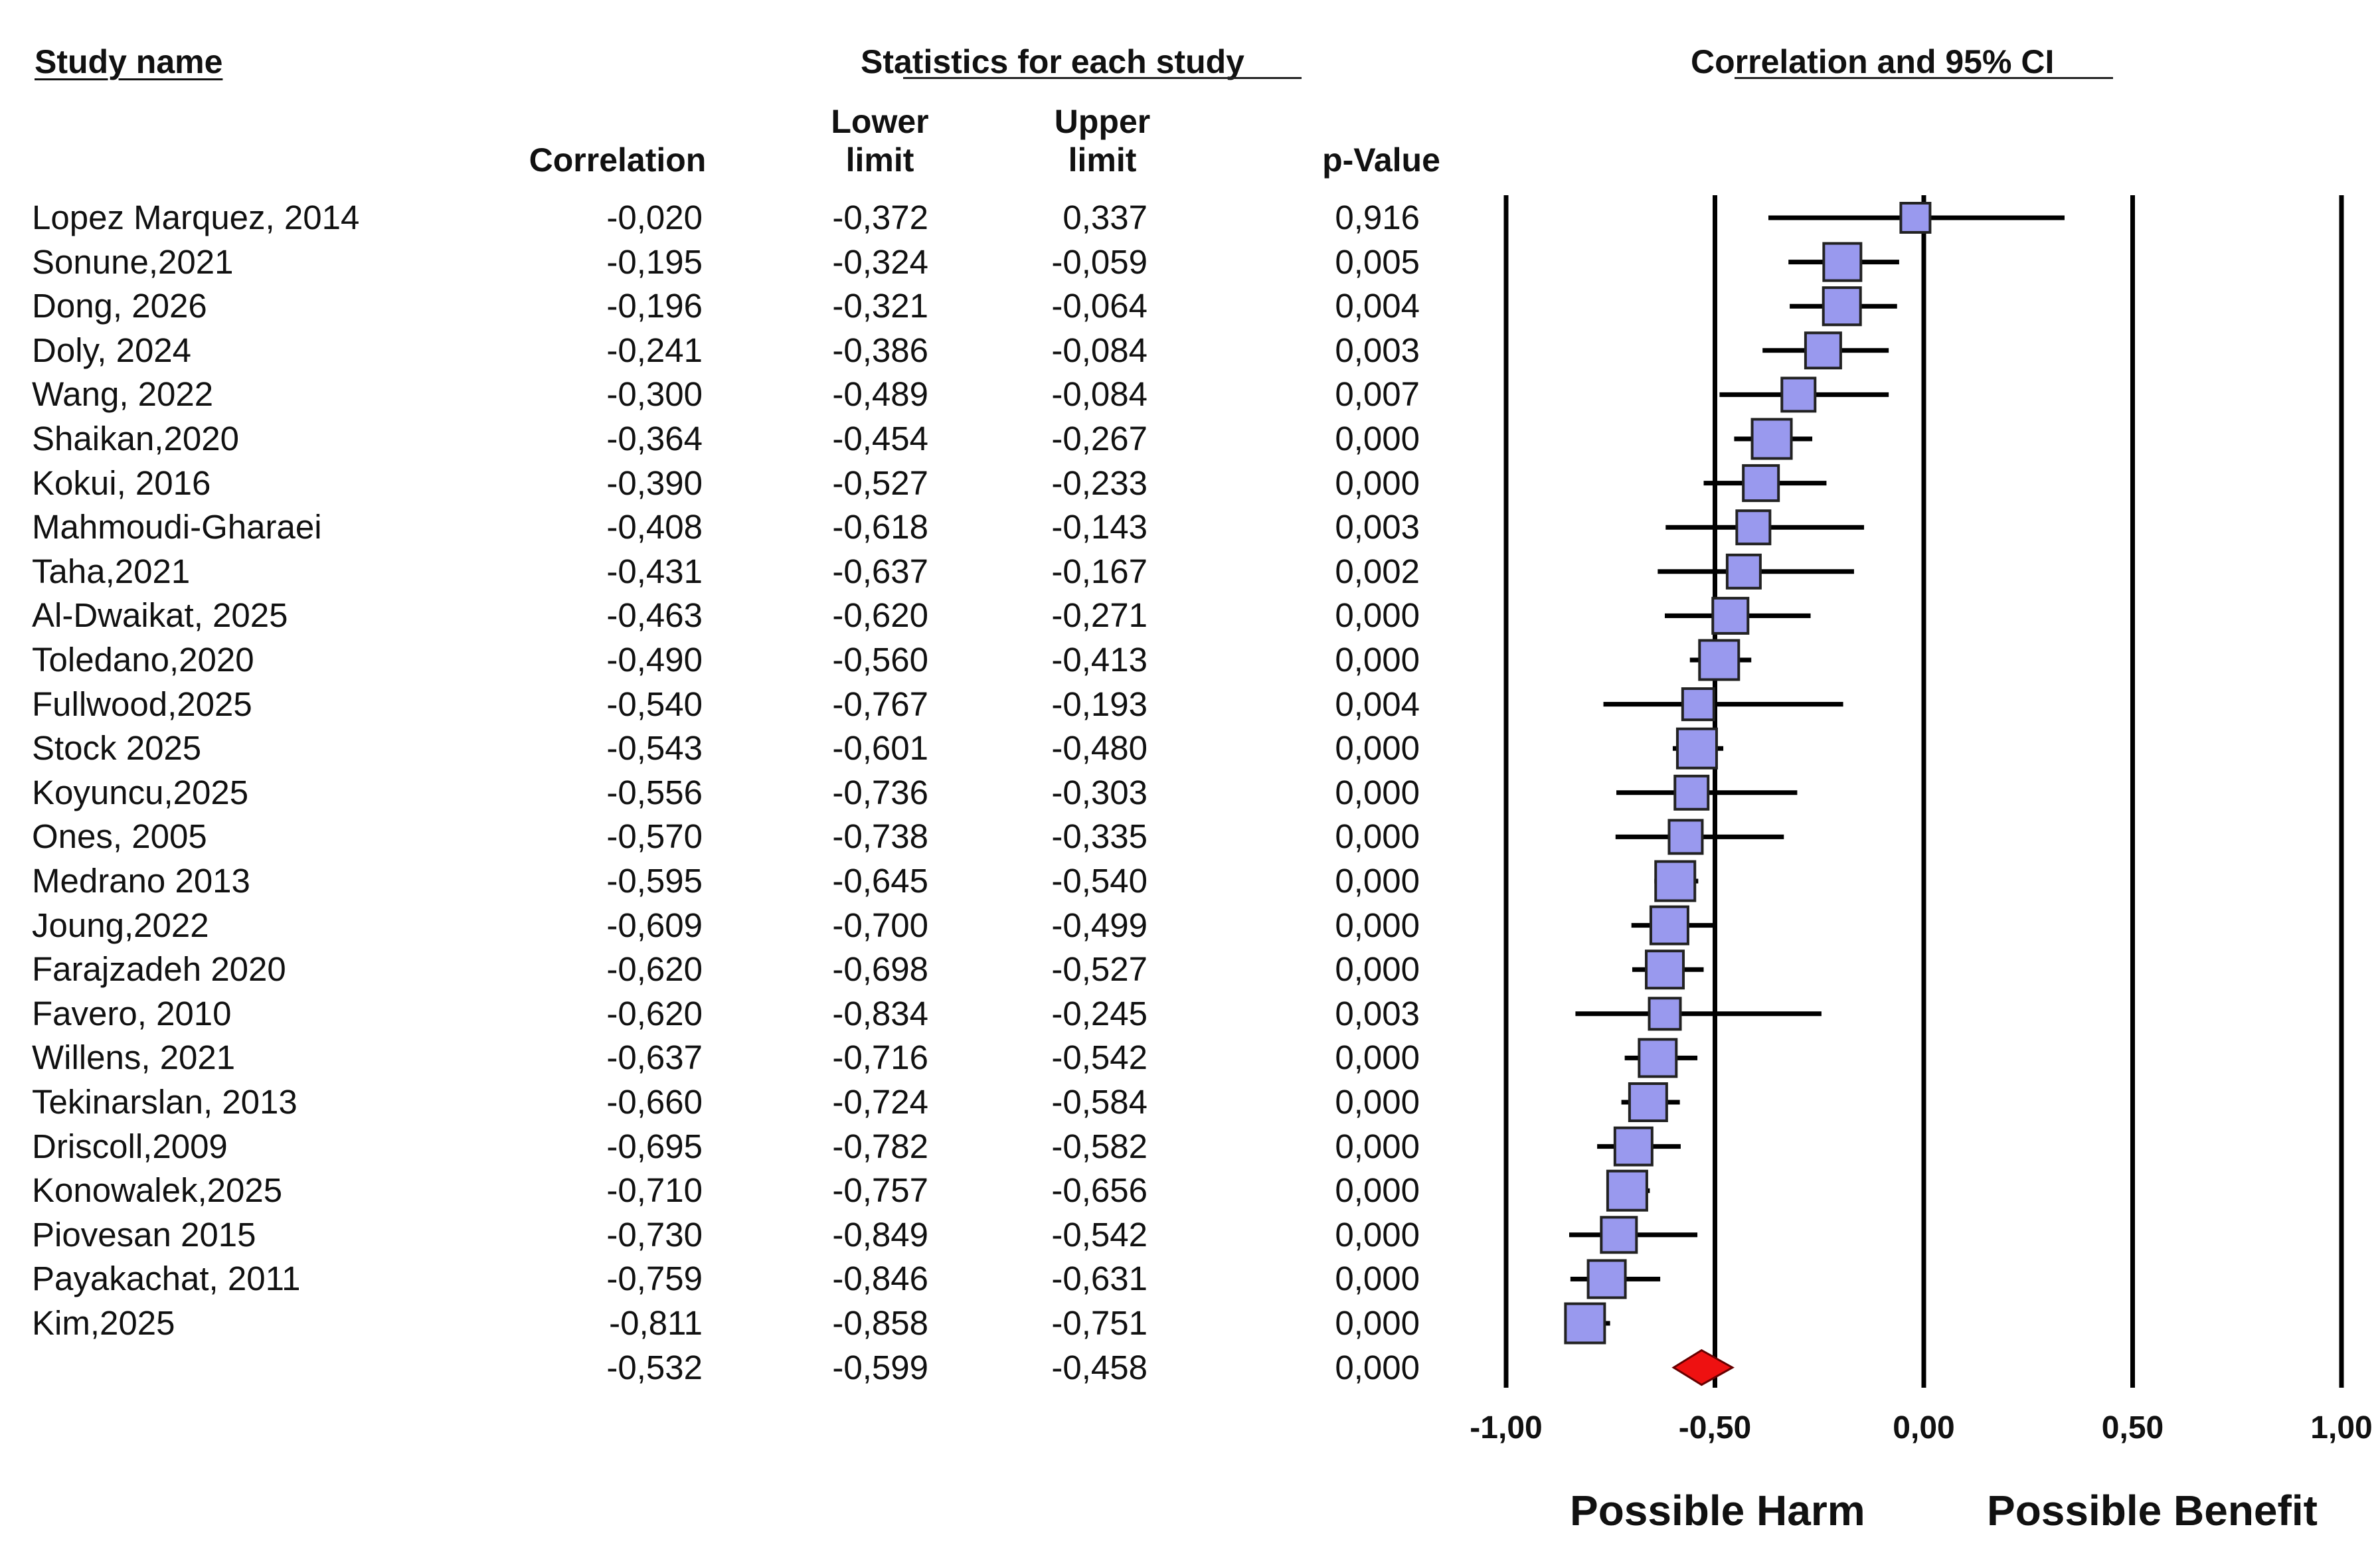  I want to click on correlation-value: -0,695, so click(654, 1146).